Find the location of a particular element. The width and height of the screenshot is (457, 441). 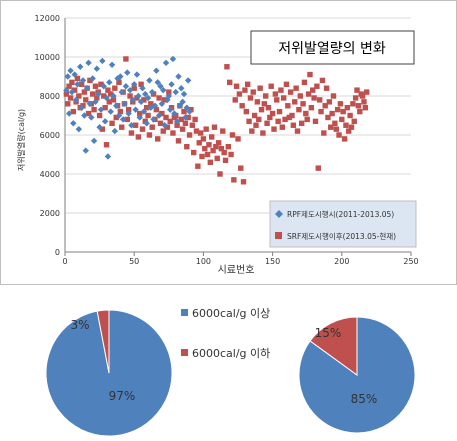

y-tick-label: 12000 is located at coordinates (47, 18).